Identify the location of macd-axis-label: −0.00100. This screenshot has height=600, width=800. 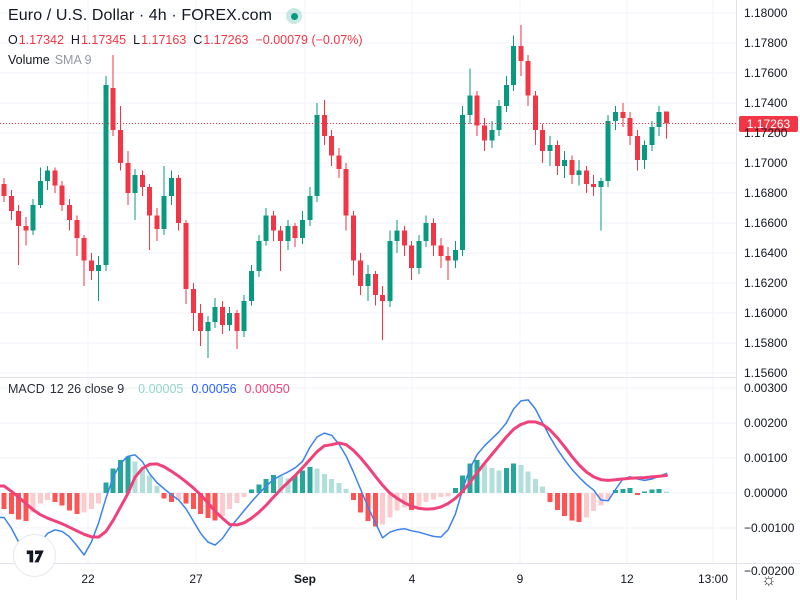
(769, 528).